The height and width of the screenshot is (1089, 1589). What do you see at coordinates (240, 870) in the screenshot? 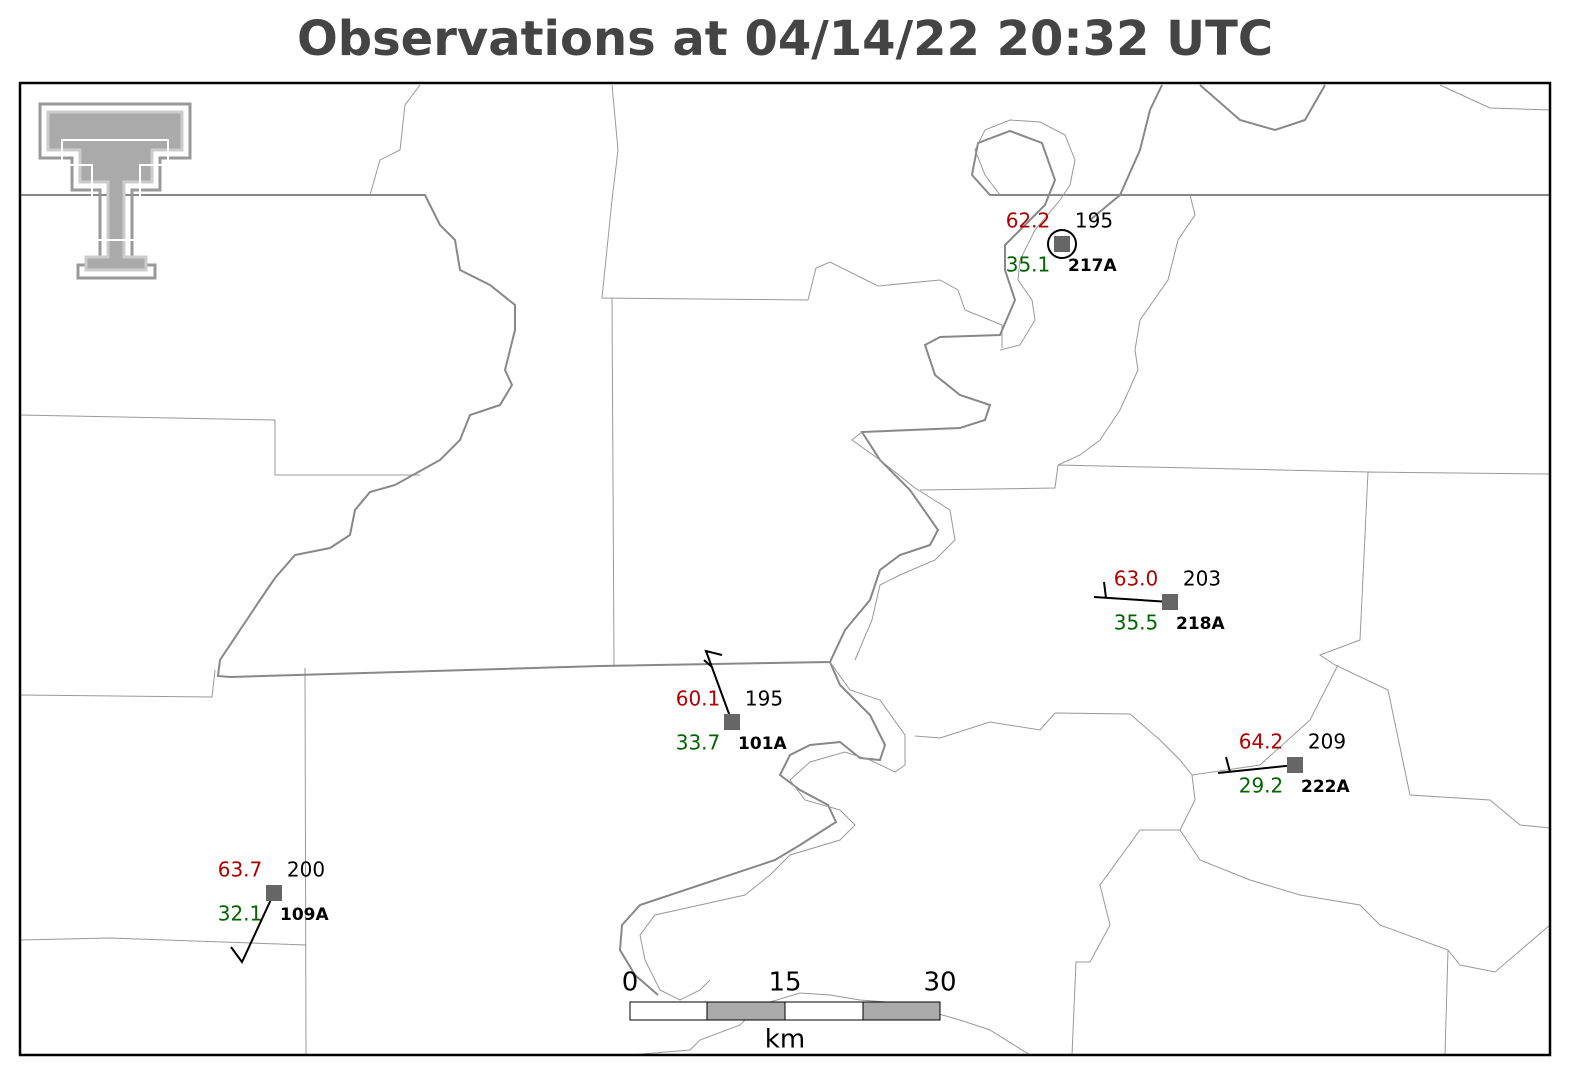
I see `temperature: 63.7` at bounding box center [240, 870].